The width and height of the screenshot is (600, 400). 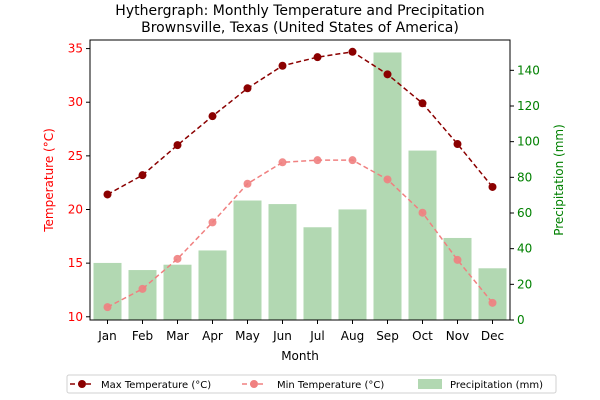 What do you see at coordinates (387, 179) in the screenshot?
I see `min-temp-point-sep` at bounding box center [387, 179].